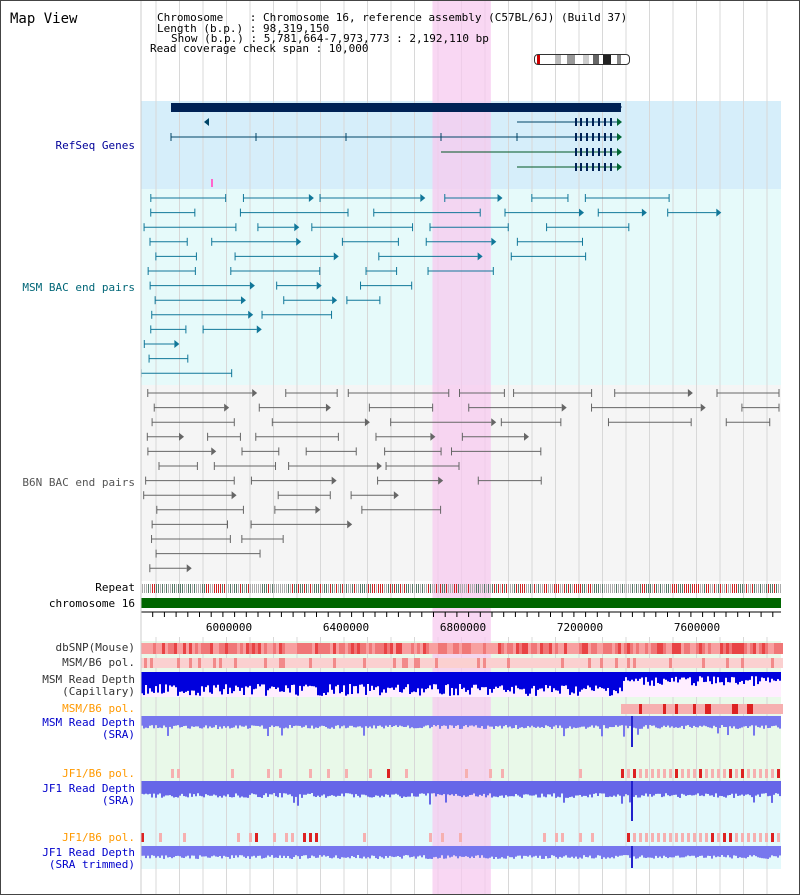 Image resolution: width=800 pixels, height=895 pixels. I want to click on jf1-b6-pol-label: JF1/B6 pol., so click(98, 773).